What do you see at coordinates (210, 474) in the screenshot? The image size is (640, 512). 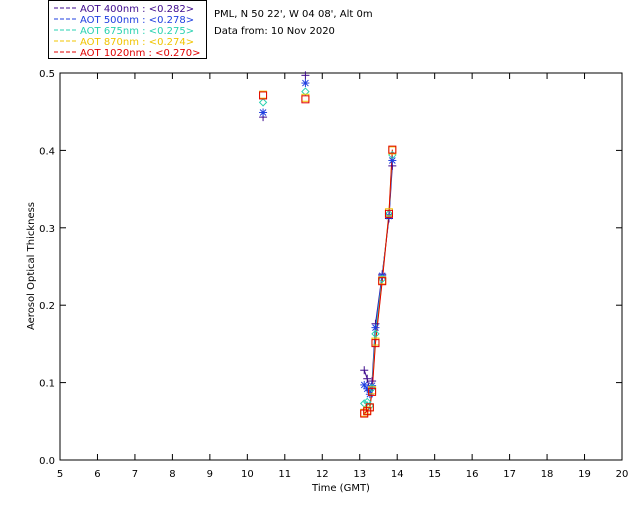 I see `x-tick-label: 9` at bounding box center [210, 474].